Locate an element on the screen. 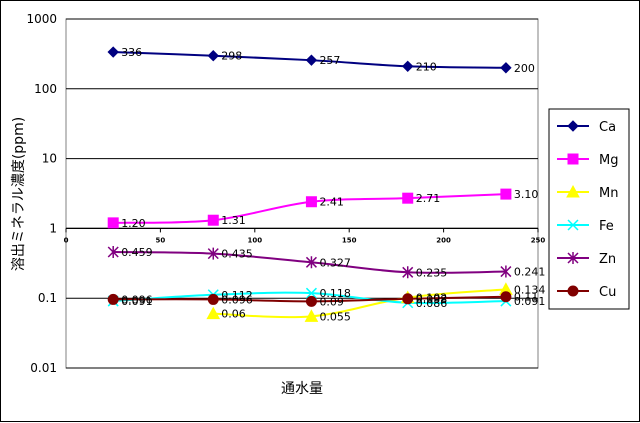 Image resolution: width=640 pixels, height=423 pixels. data-point-fe is located at coordinates (311, 293).